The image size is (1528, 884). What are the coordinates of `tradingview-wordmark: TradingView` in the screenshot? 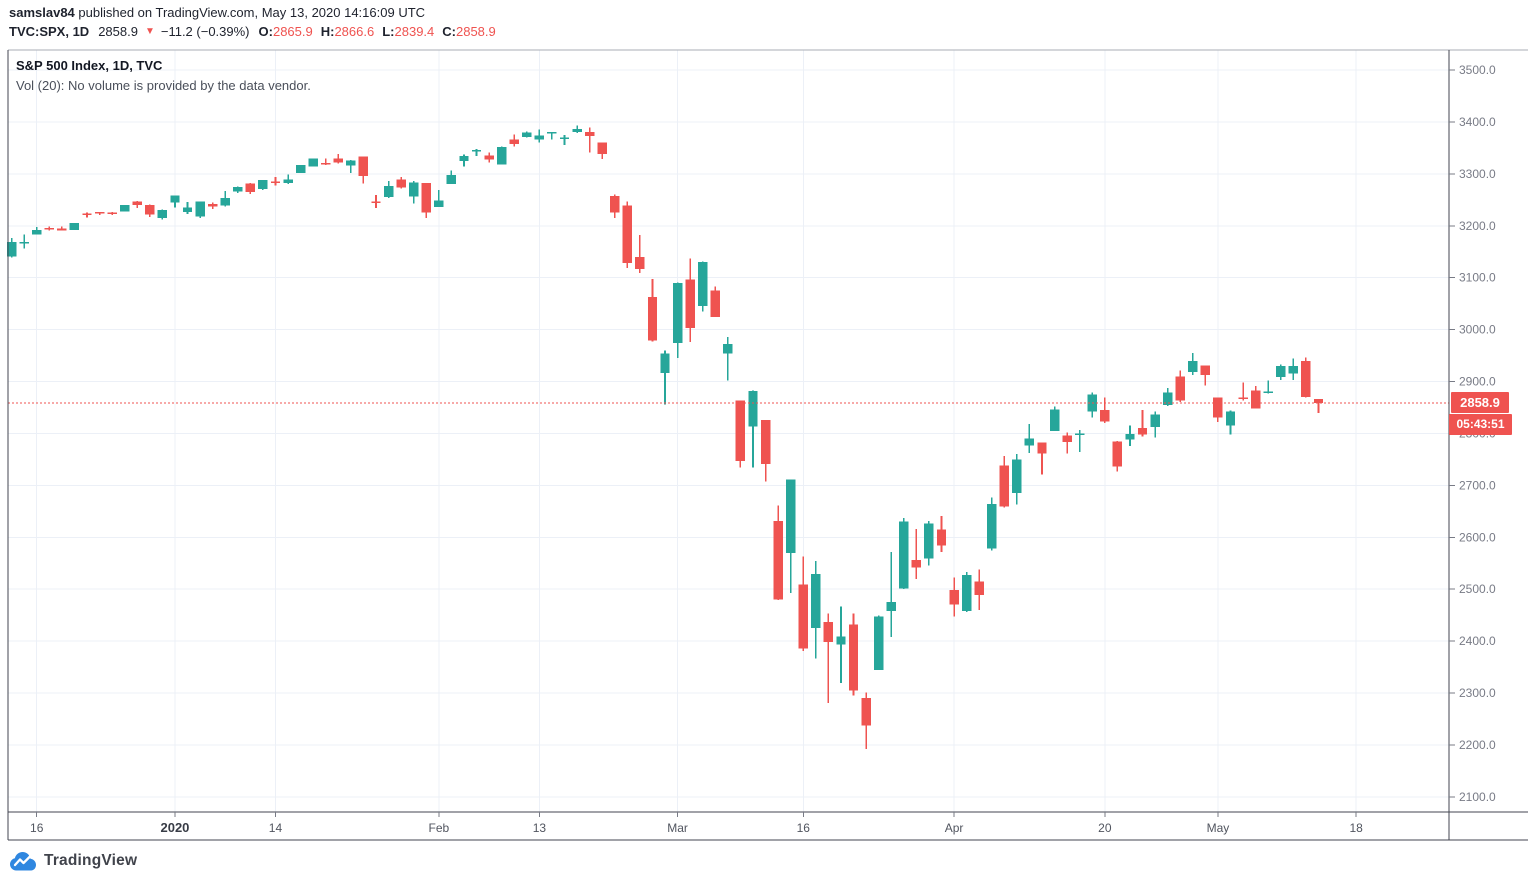 It's located at (91, 860).